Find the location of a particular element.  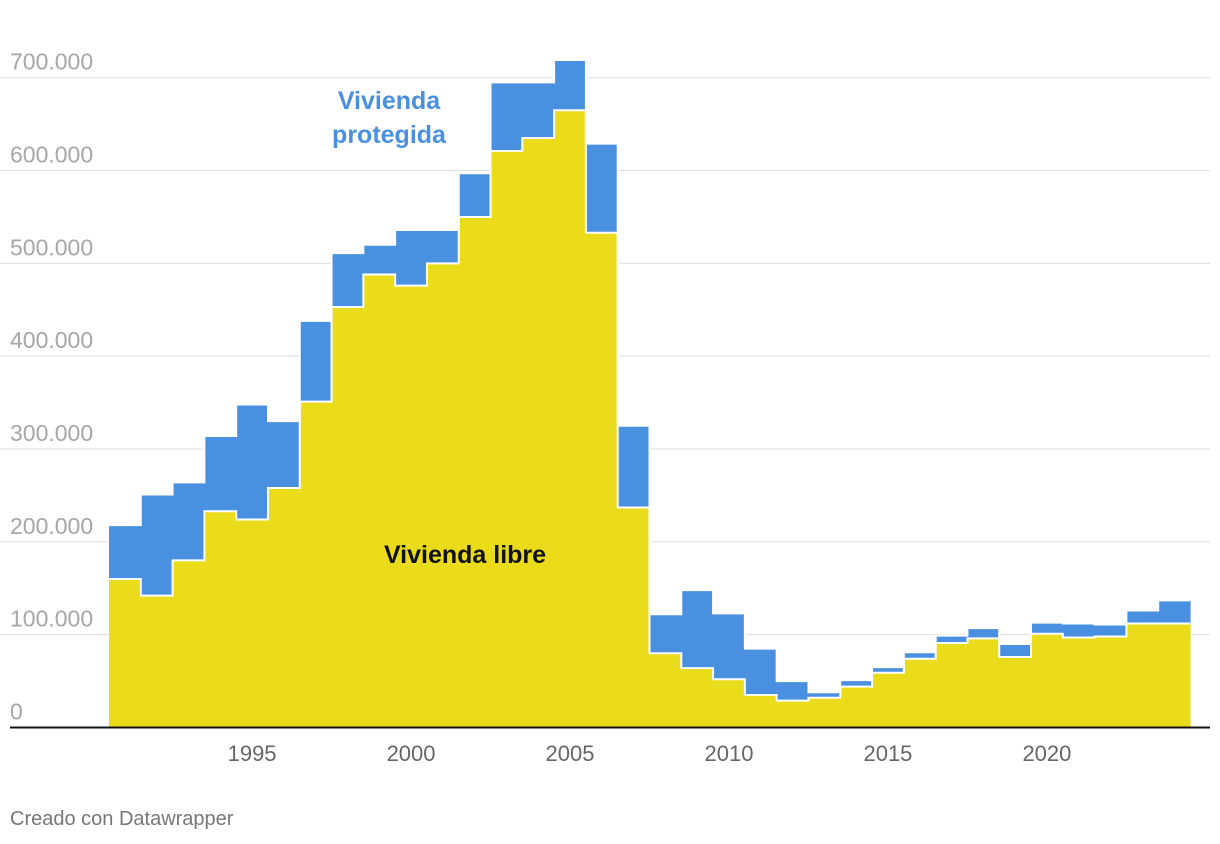

bar-protegida-2023 is located at coordinates (1142, 617).